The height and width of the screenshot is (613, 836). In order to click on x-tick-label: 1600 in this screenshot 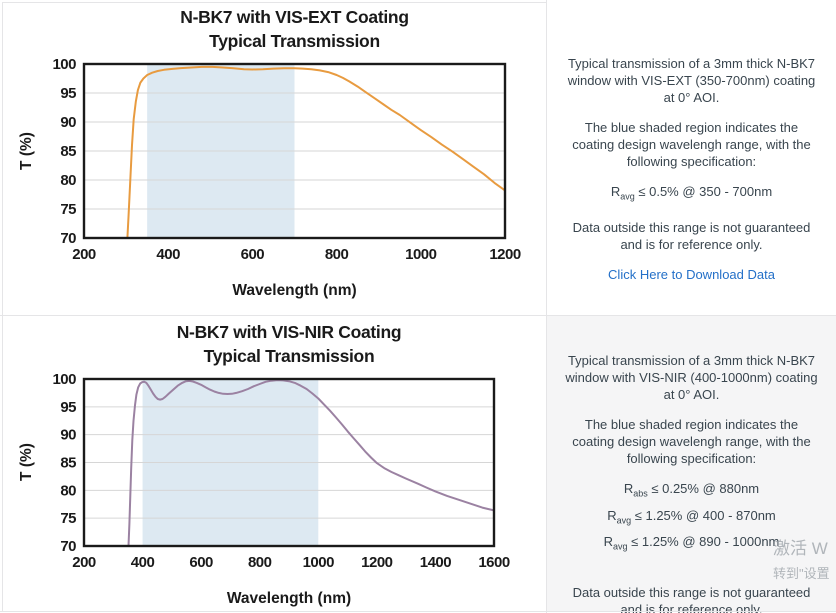, I will do `click(494, 562)`.